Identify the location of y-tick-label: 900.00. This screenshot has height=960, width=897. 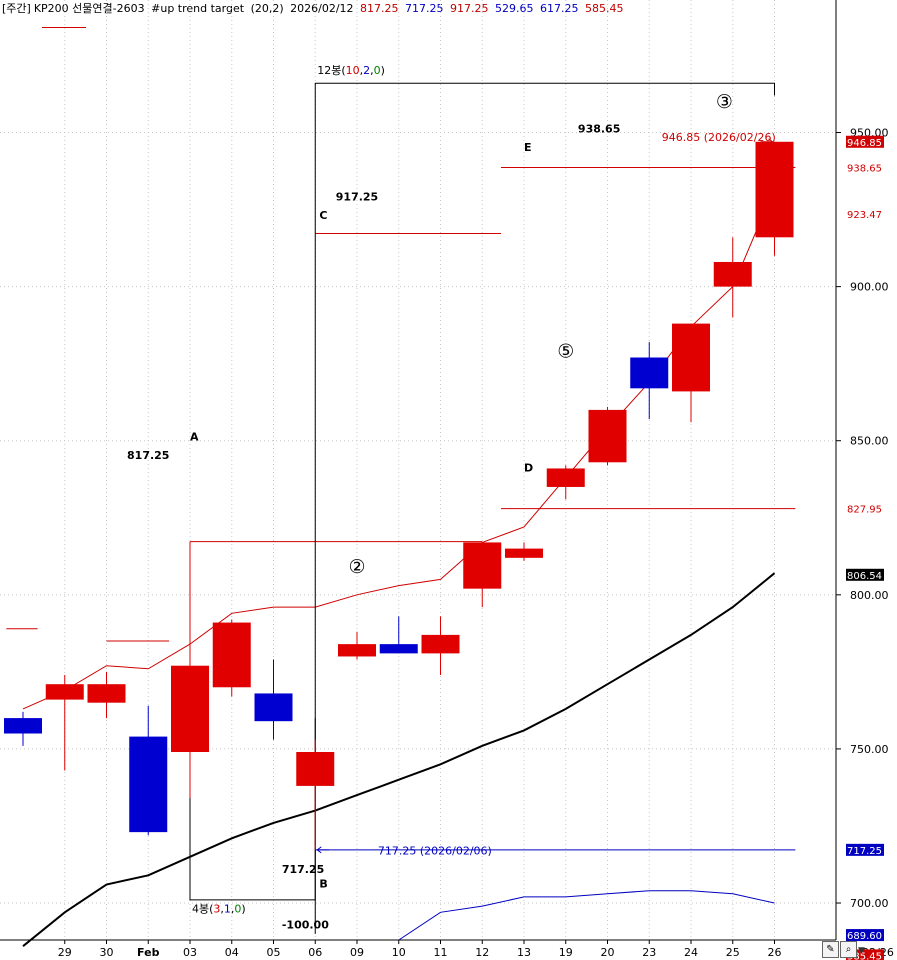
(869, 287).